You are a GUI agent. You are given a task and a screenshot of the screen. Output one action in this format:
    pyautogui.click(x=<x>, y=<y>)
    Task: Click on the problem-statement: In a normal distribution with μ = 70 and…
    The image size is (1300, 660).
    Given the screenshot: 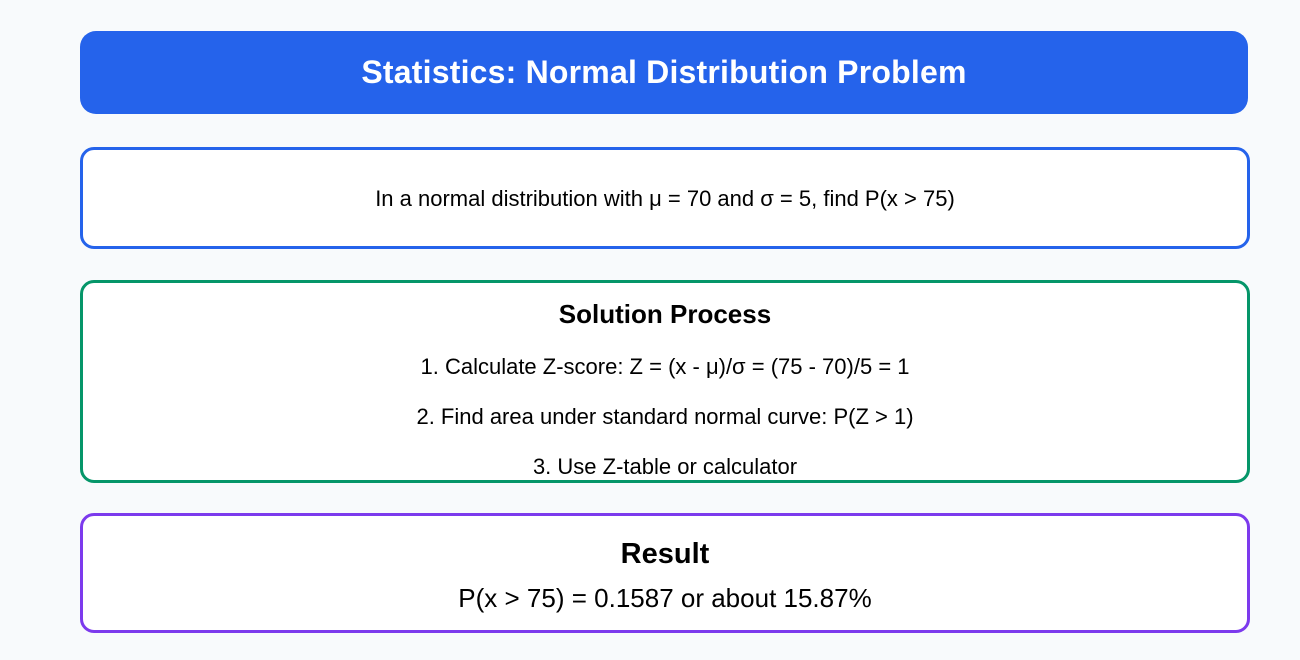 What is the action you would take?
    pyautogui.click(x=665, y=198)
    